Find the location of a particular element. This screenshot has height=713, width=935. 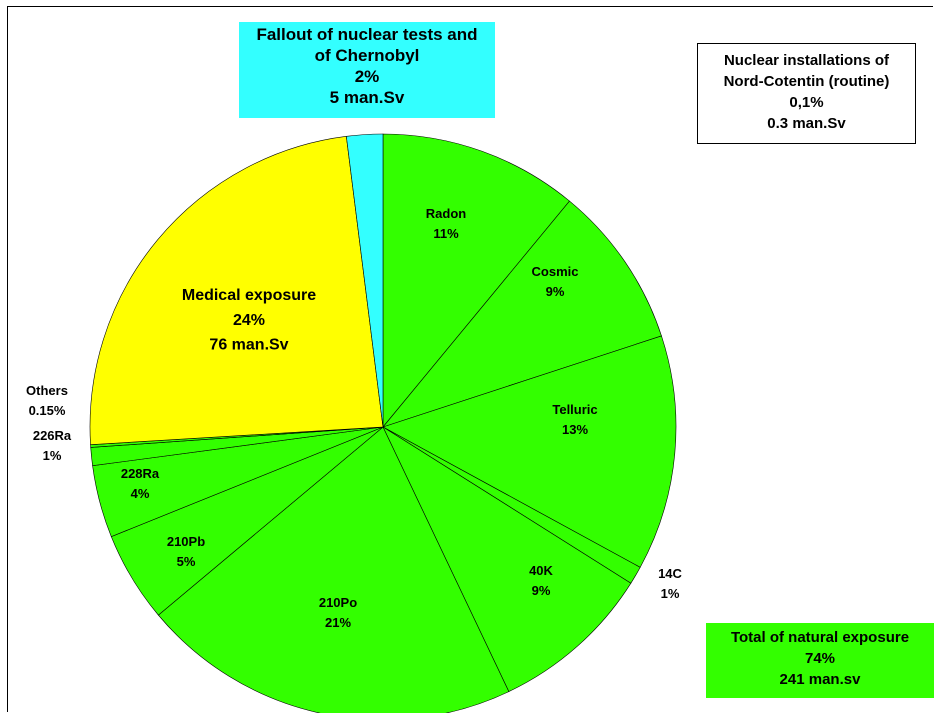

slice-label-telluric: Telluric 13% is located at coordinates (574, 419).